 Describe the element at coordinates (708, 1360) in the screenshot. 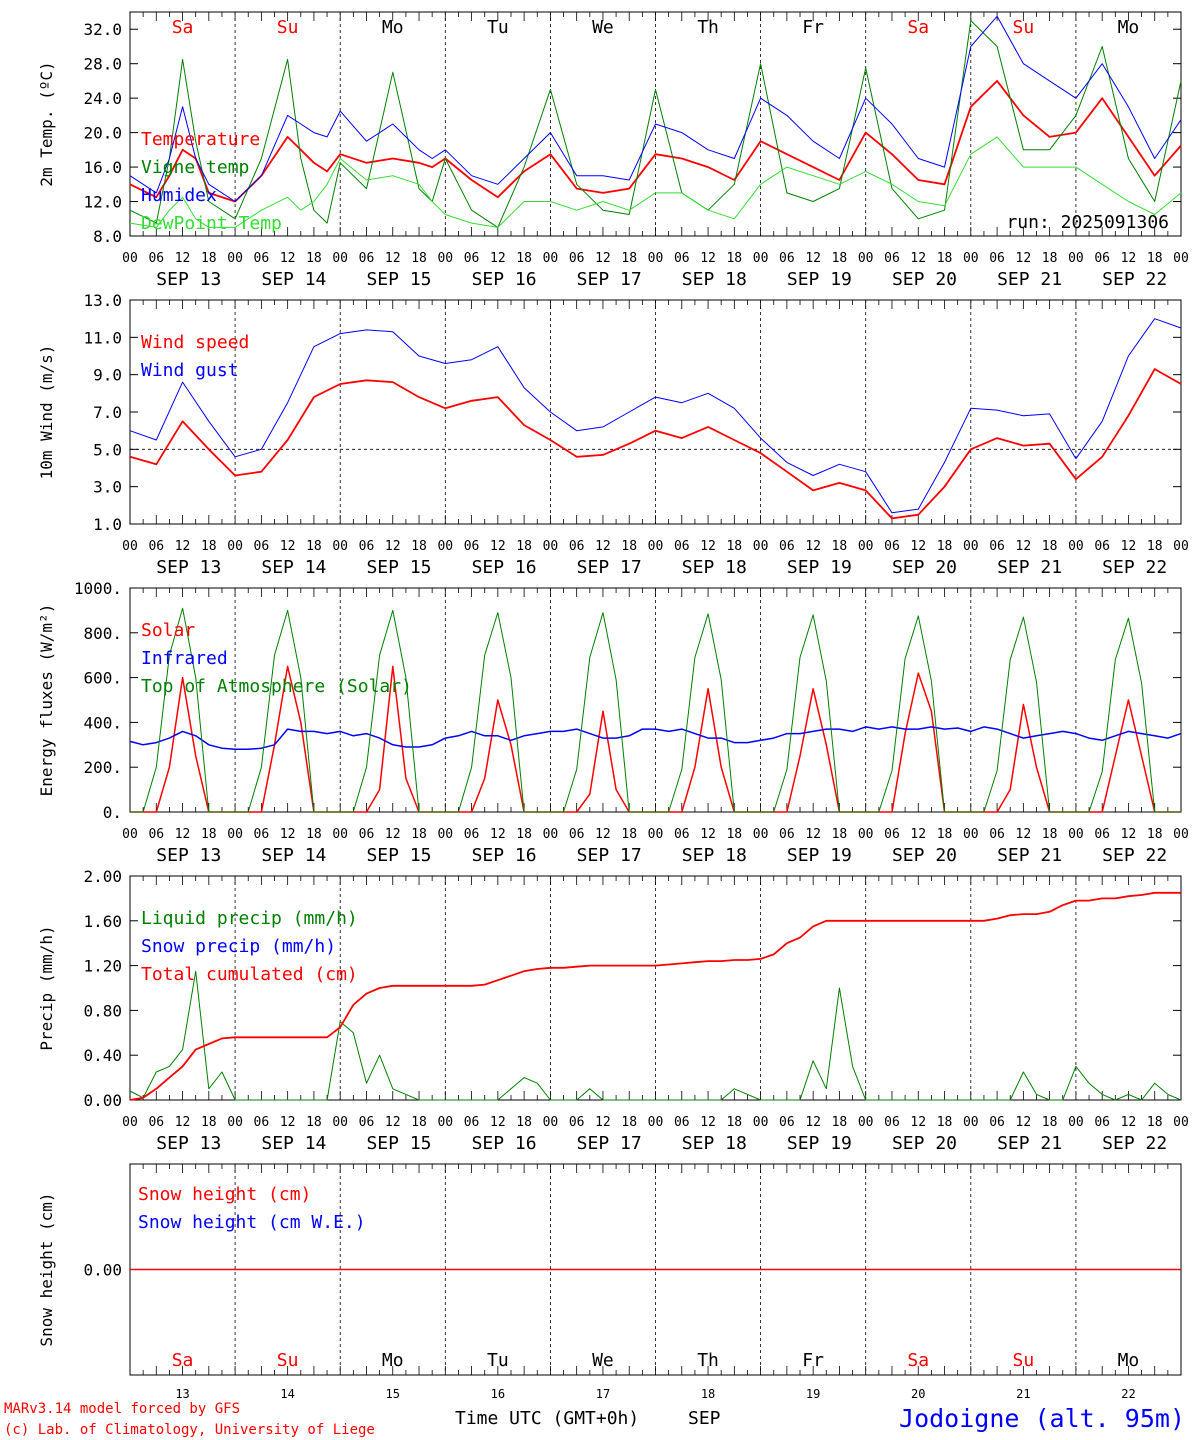

I see `weekday-label: Th` at that location.